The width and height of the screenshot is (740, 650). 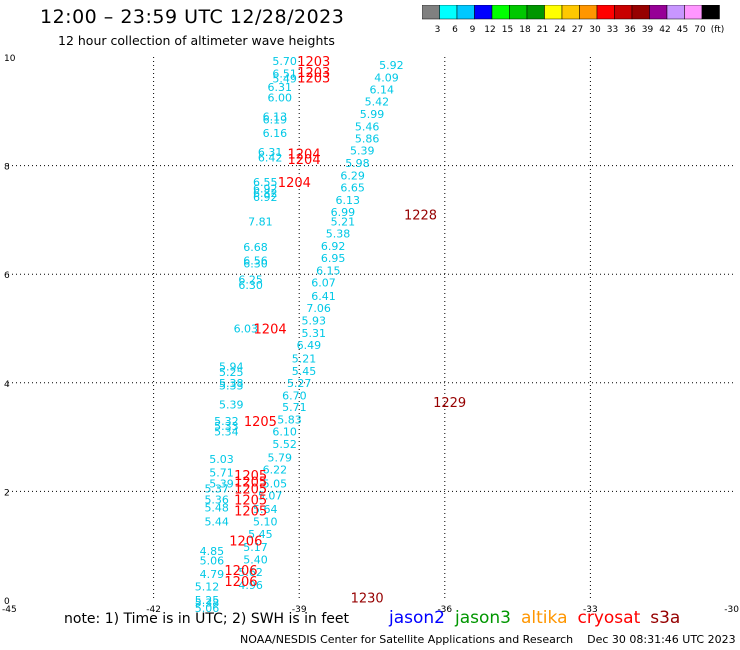 I want to click on scale-label: 18, so click(x=525, y=30).